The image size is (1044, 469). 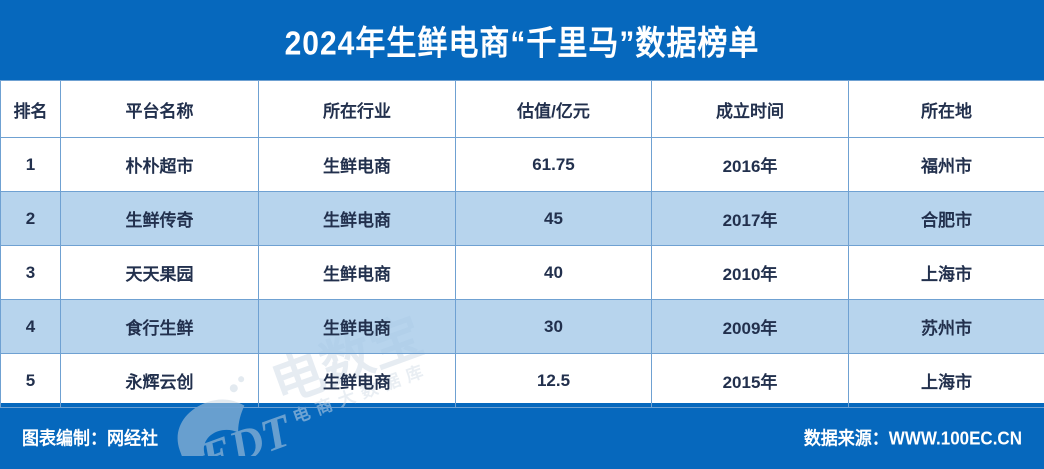 What do you see at coordinates (159, 164) in the screenshot?
I see `cell-platform: 朴朴超市` at bounding box center [159, 164].